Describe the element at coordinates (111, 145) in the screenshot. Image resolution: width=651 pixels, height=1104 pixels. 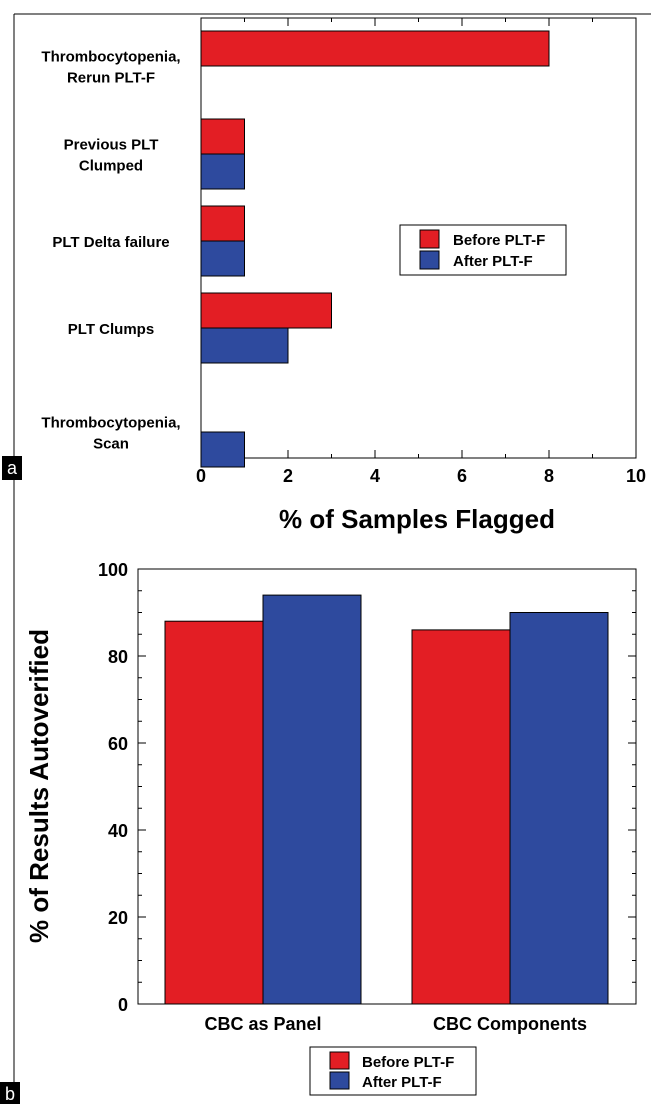
I see `category-label-1-0: Previous PLT` at that location.